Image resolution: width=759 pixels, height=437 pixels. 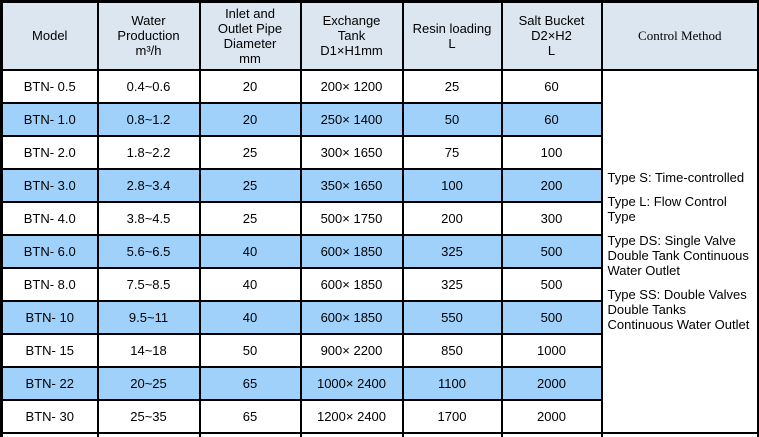 What do you see at coordinates (49, 119) in the screenshot?
I see `cell-model: BTN- 1.0` at bounding box center [49, 119].